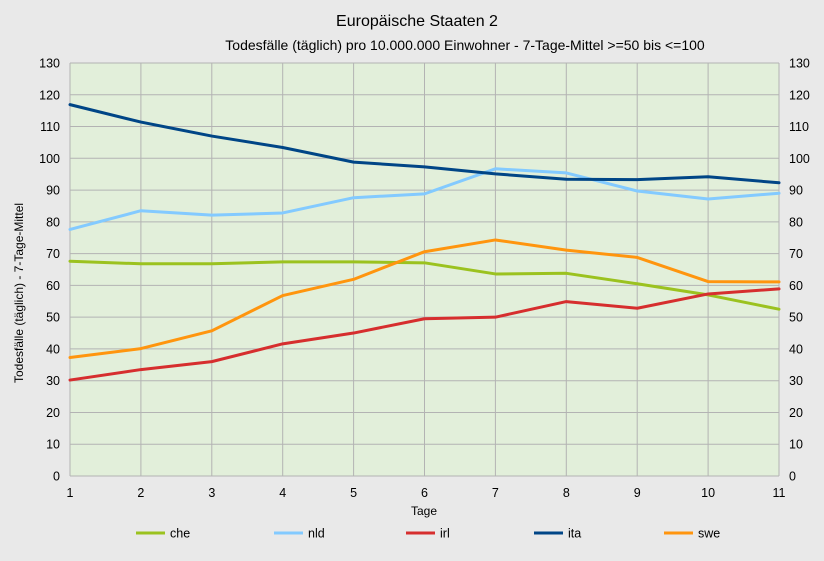 Image resolution: width=824 pixels, height=561 pixels. I want to click on y-tick-label-right: 40, so click(796, 349).